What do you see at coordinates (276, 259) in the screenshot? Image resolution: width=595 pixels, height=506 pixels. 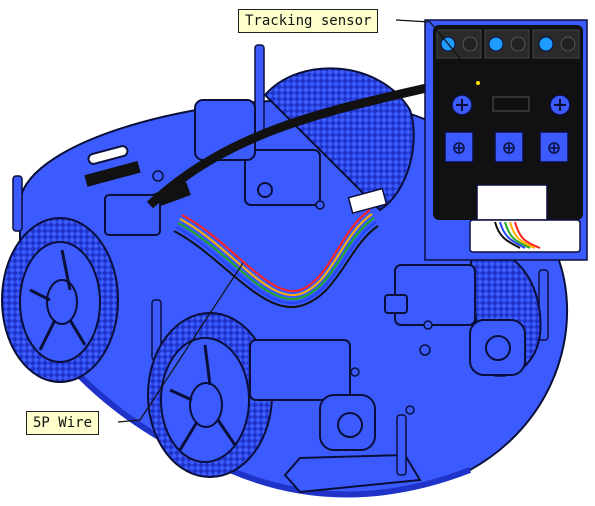 I see `wire-bundle` at bounding box center [276, 259].